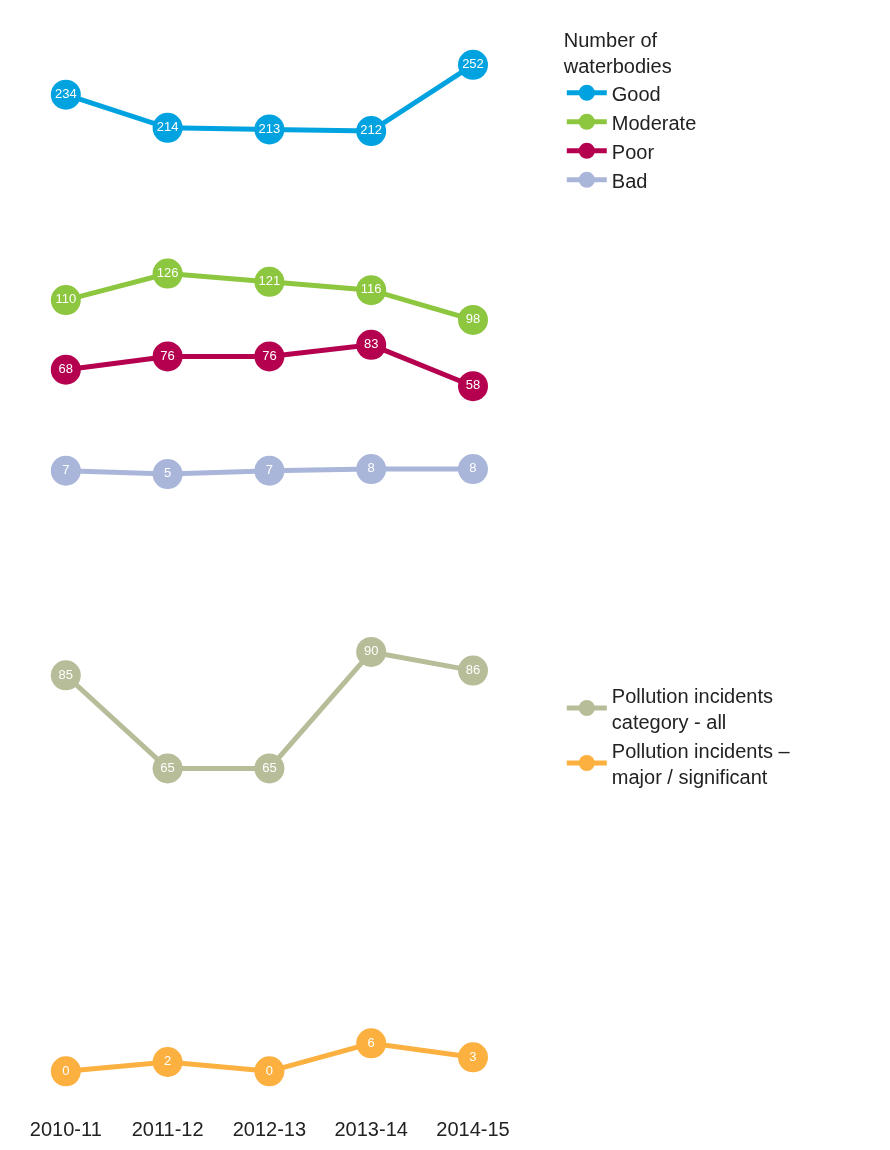 This screenshot has height=1150, width=890. I want to click on data-label: 5, so click(167, 473).